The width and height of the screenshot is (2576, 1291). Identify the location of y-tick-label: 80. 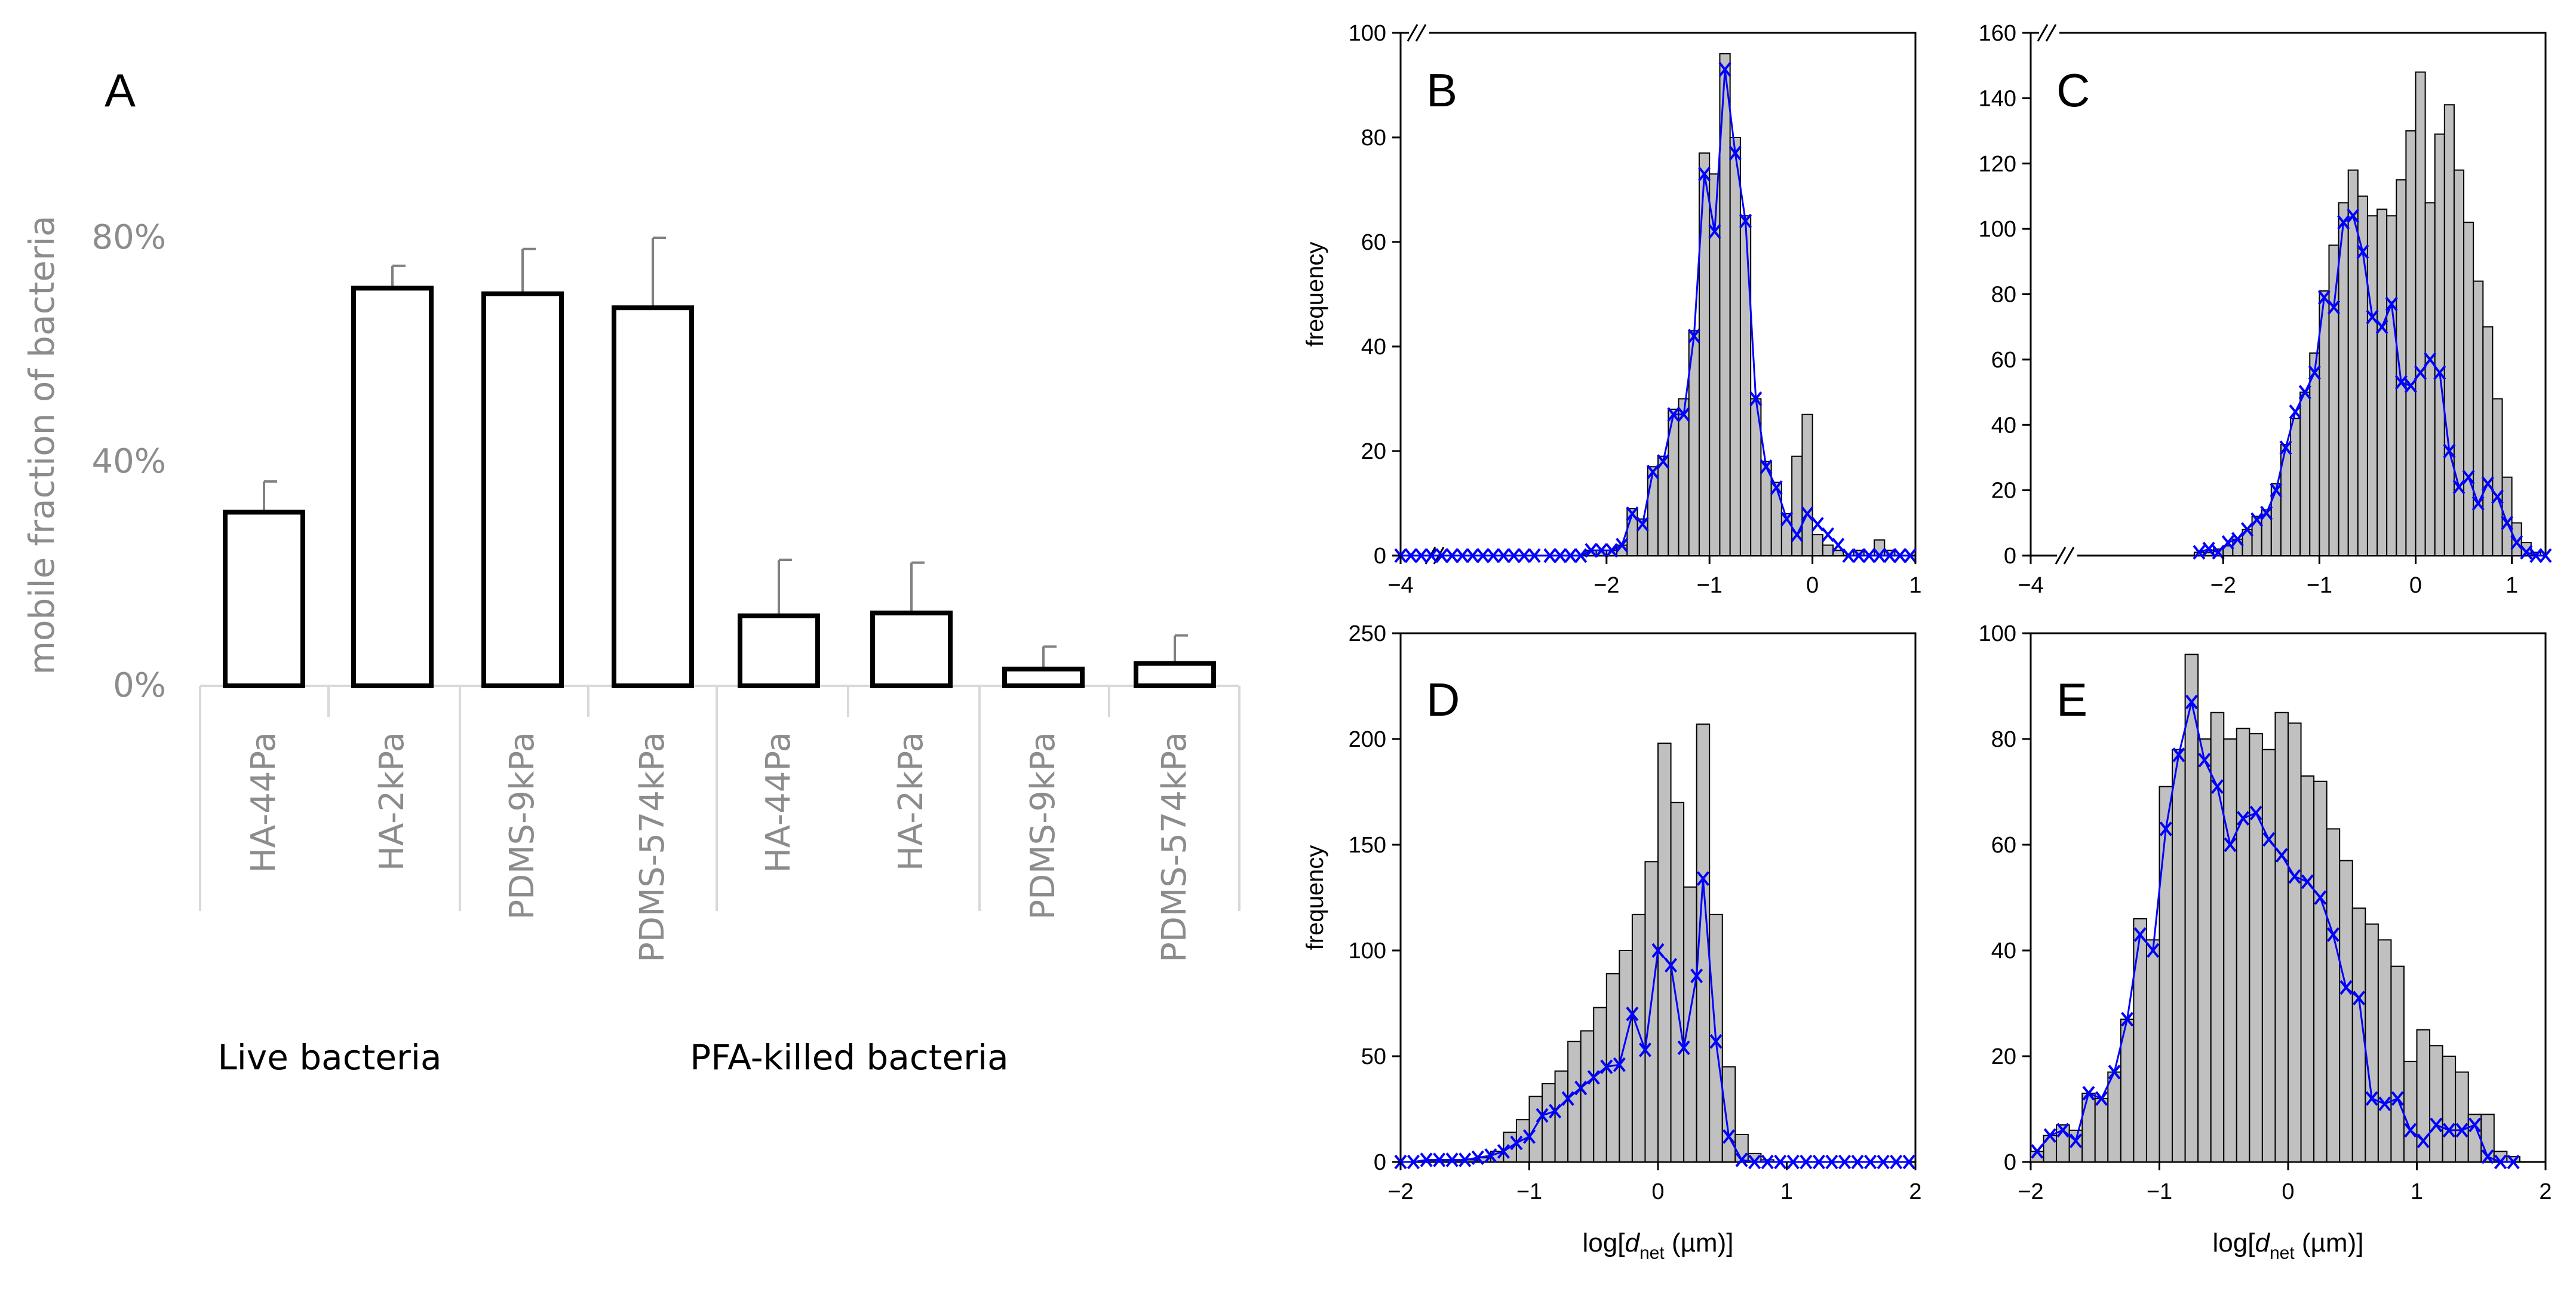
(2003, 739).